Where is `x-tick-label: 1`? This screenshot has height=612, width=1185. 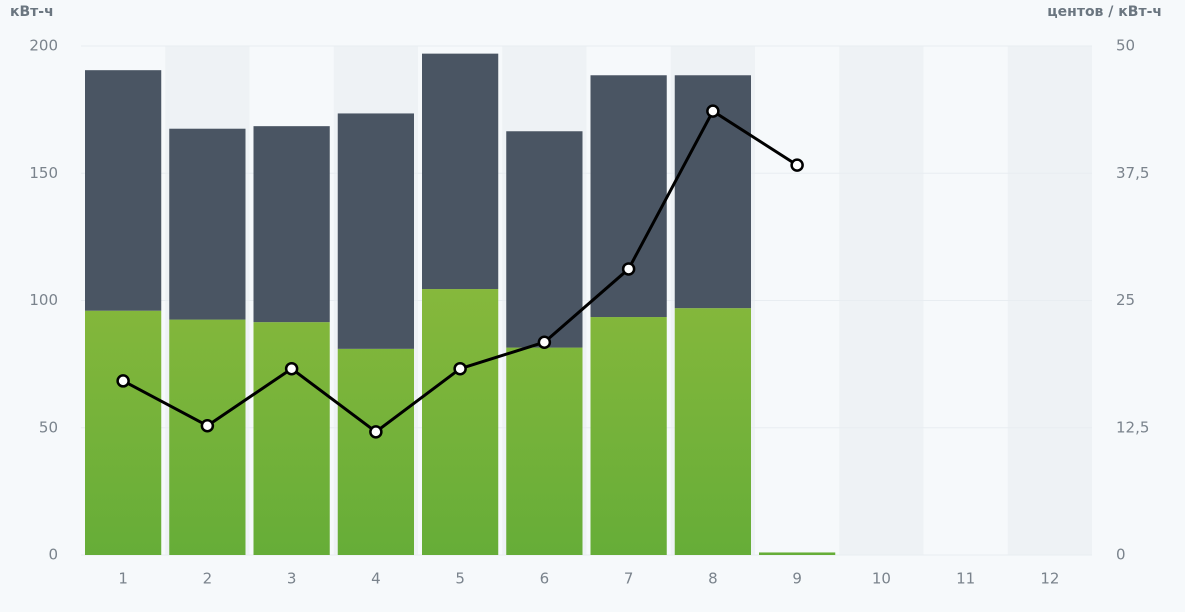
x-tick-label: 1 is located at coordinates (123, 579).